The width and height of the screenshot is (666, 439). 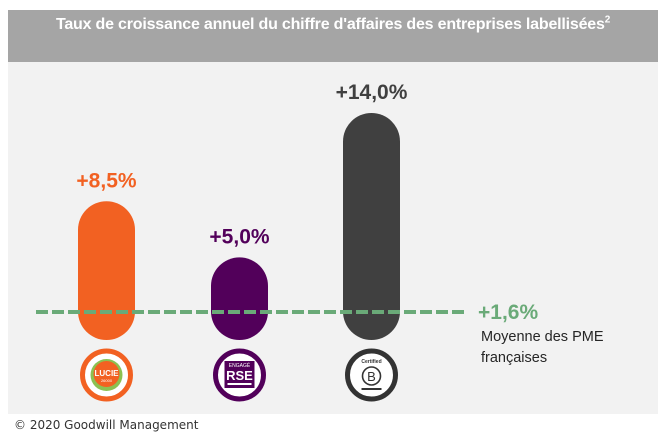 I want to click on bcorp-inner-circle, so click(x=371, y=376).